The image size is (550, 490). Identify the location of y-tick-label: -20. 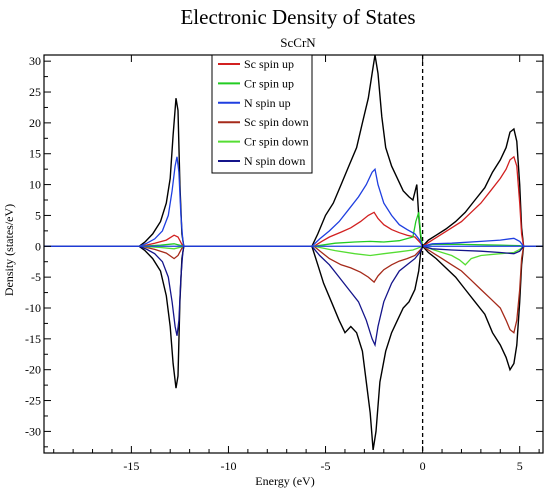
(33, 370).